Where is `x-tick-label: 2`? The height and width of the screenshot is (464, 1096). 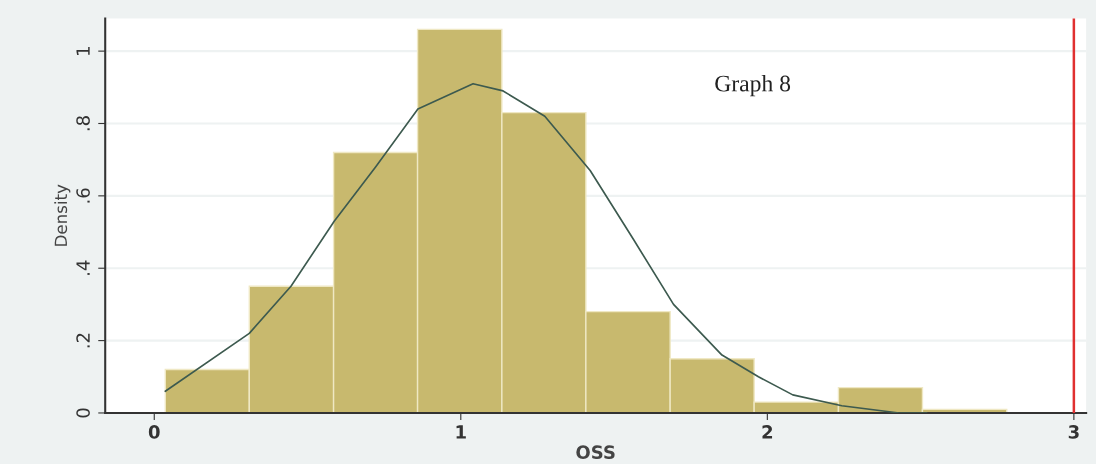 x-tick-label: 2 is located at coordinates (767, 432).